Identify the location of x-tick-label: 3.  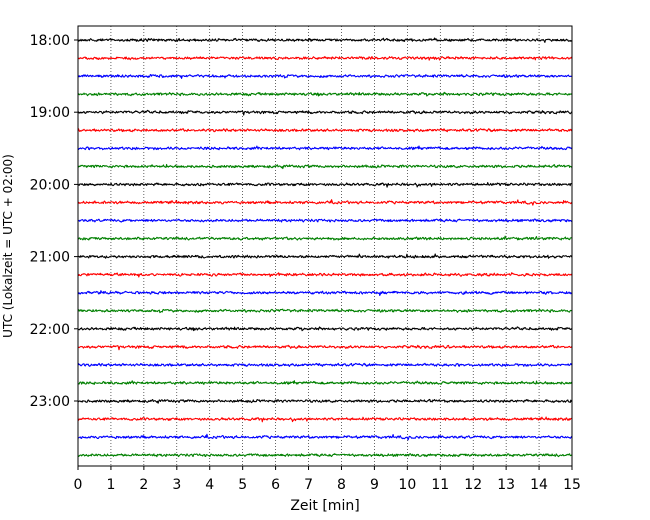
(176, 485).